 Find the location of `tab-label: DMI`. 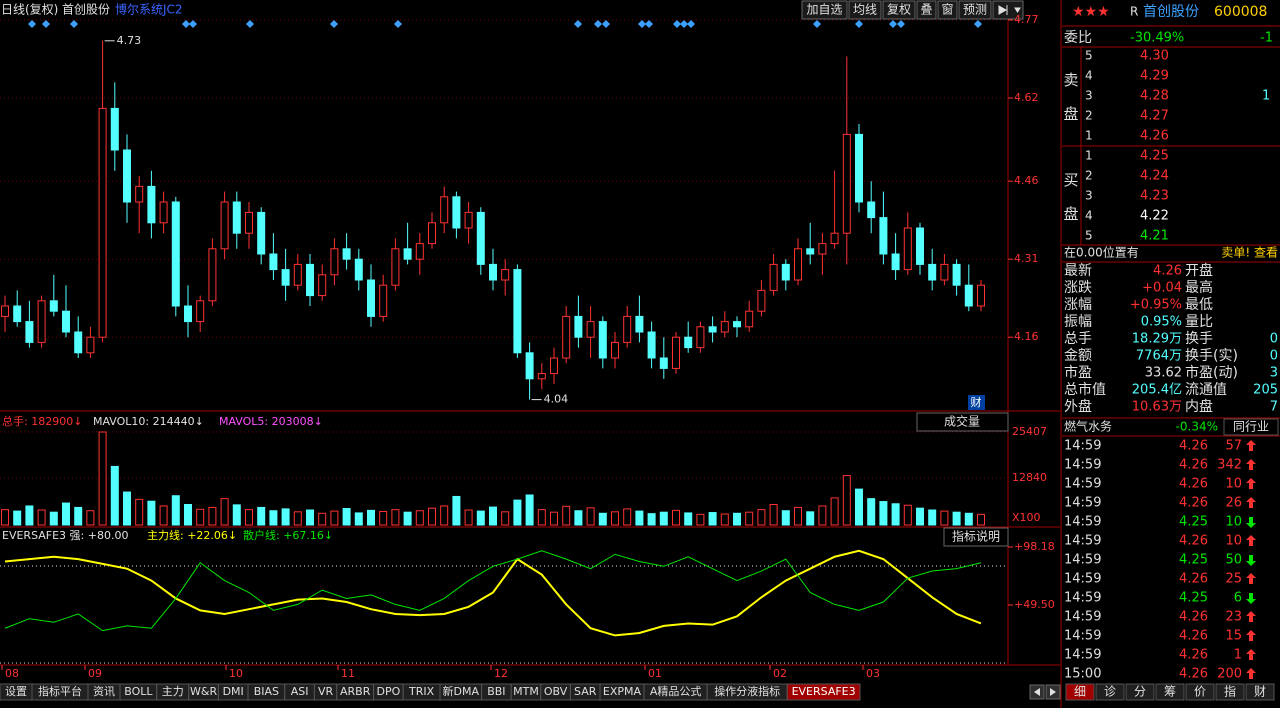

tab-label: DMI is located at coordinates (233, 691).